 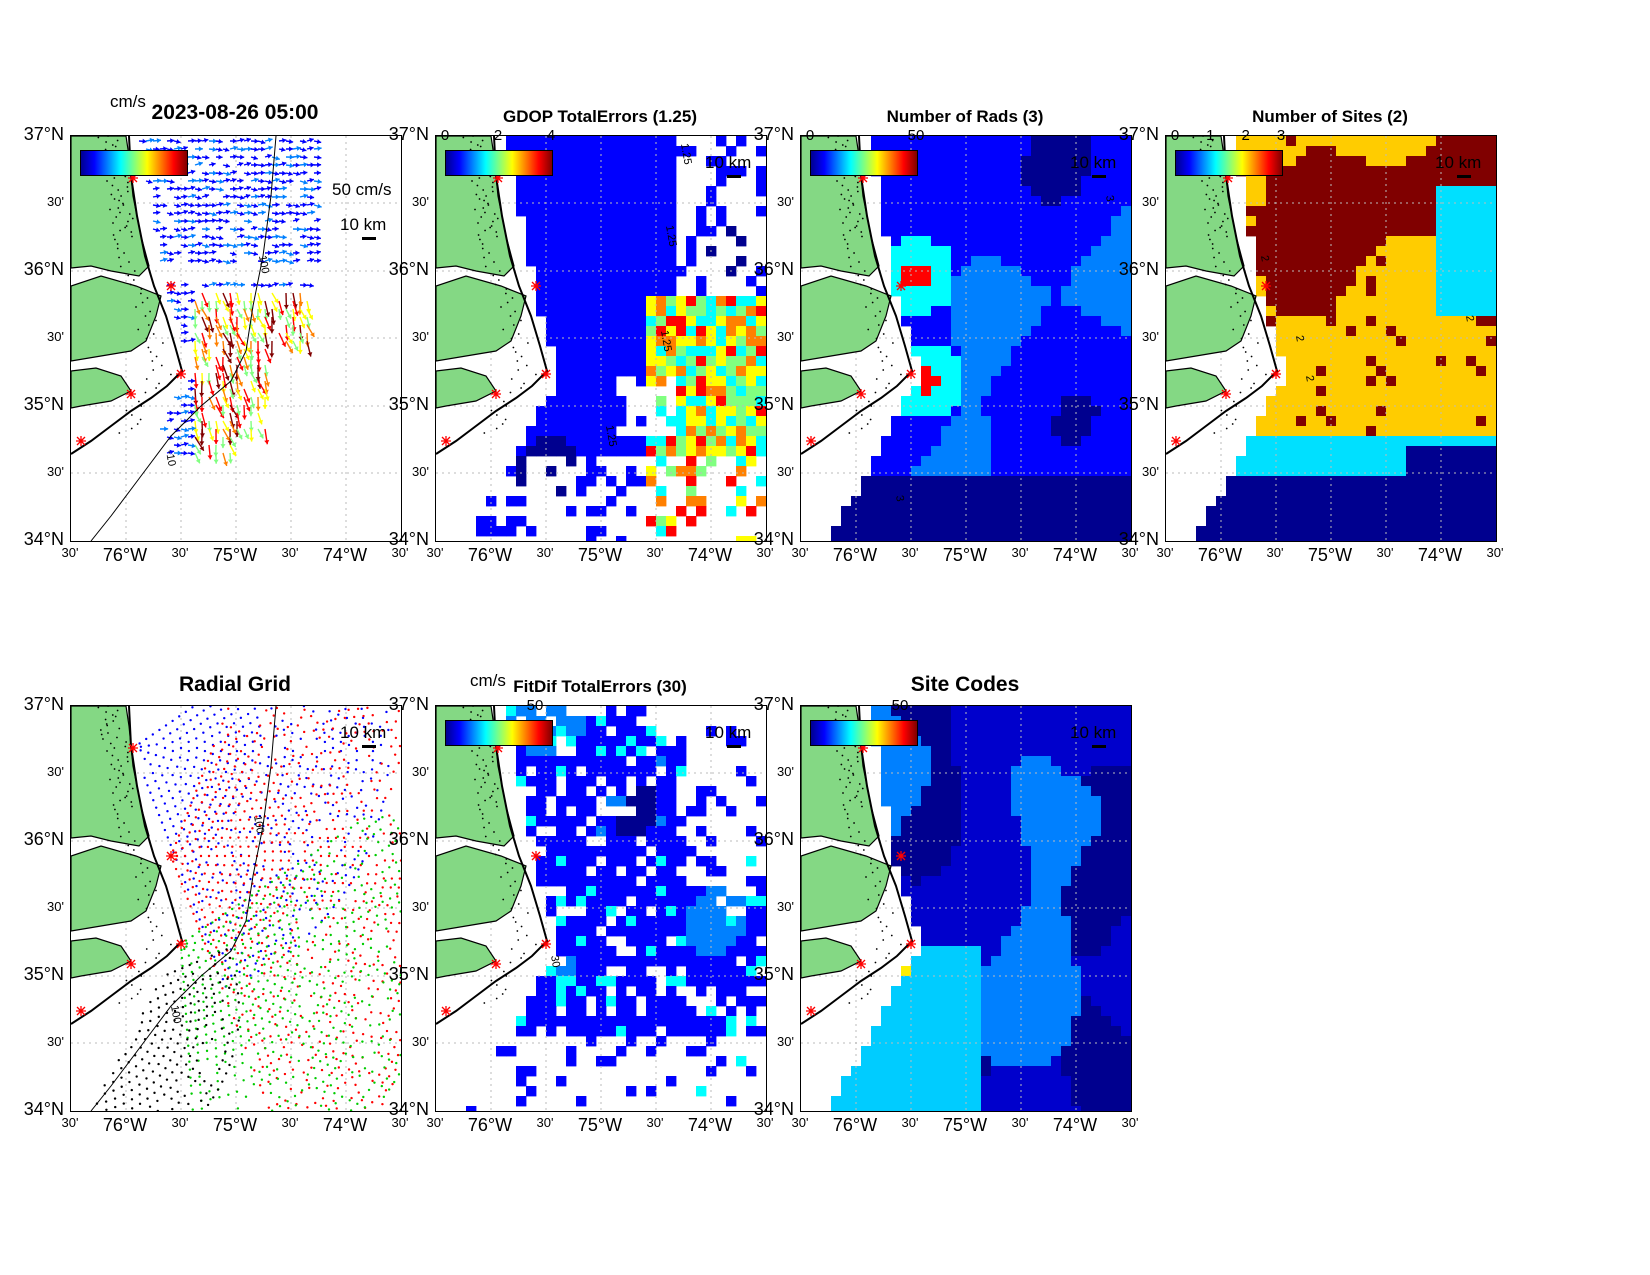 What do you see at coordinates (481, 318) in the screenshot?
I see `land-mass` at bounding box center [481, 318].